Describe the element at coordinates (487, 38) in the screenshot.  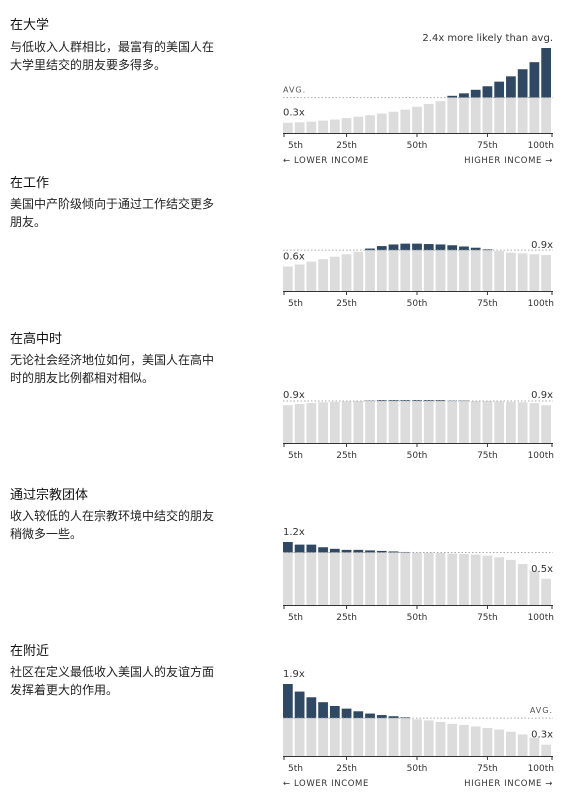
I see `annotation-last-value: 2.4x more likely than avg.` at that location.